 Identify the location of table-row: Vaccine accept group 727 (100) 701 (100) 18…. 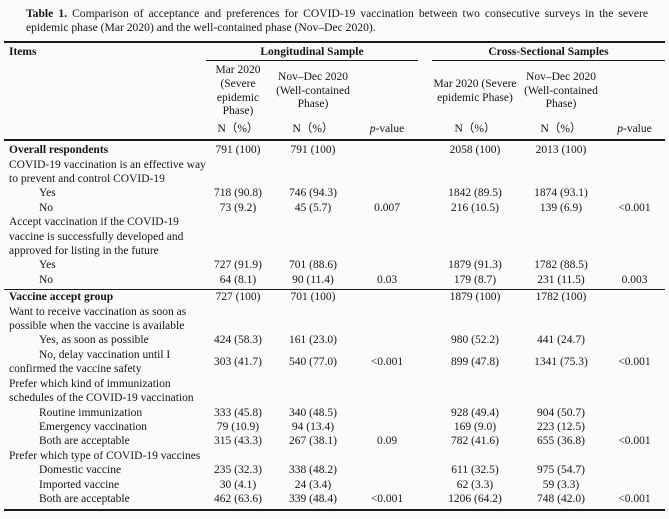
(334, 297).